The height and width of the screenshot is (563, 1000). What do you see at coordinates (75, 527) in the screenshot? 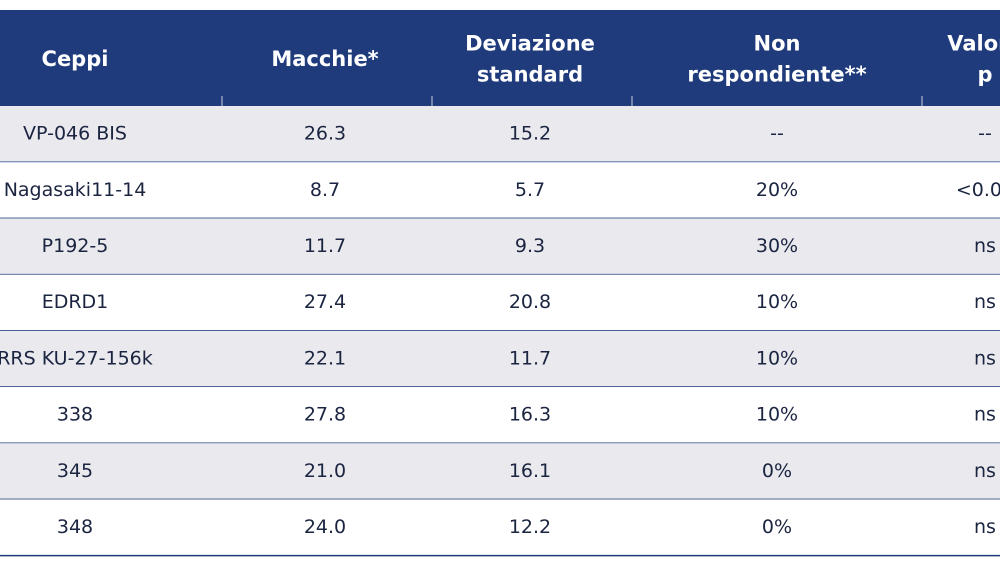
I see `cell: 348` at bounding box center [75, 527].